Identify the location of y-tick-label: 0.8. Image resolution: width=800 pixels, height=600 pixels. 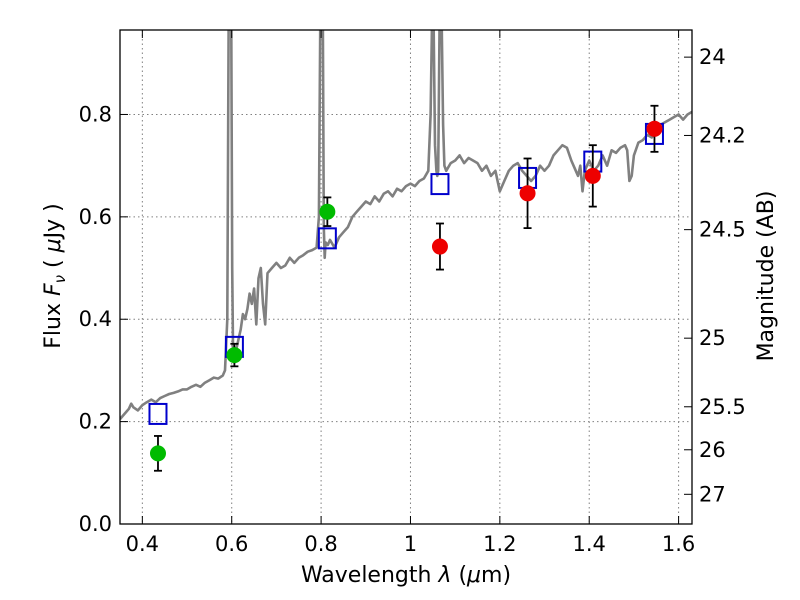
(95, 114).